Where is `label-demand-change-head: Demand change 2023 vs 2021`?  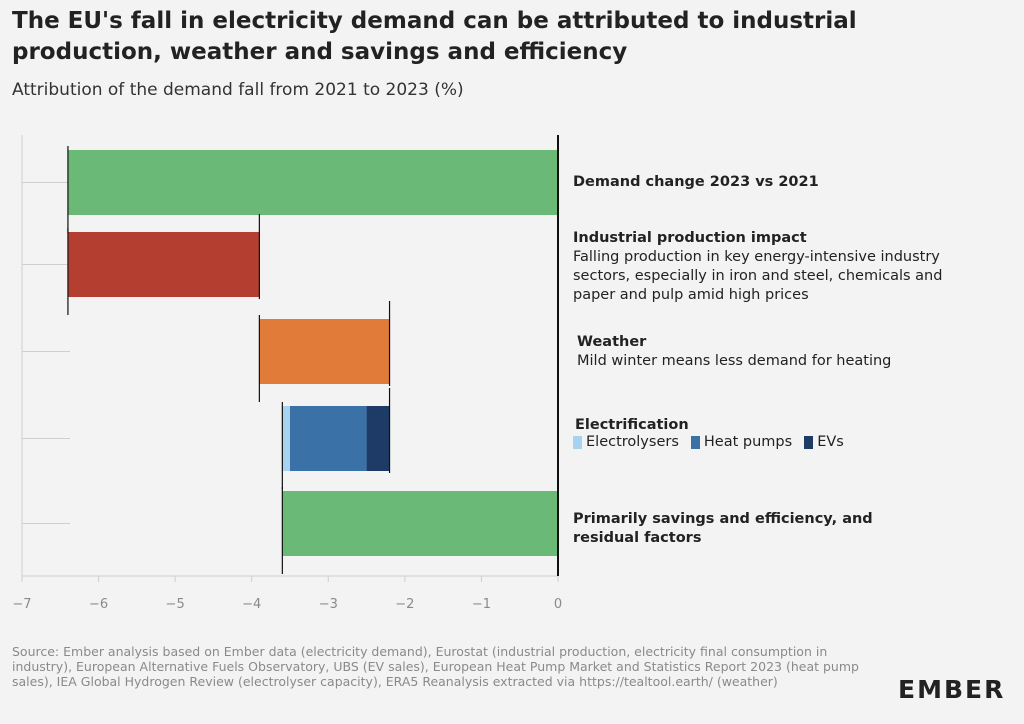
label-demand-change-head: Demand change 2023 vs 2021 is located at coordinates (696, 182).